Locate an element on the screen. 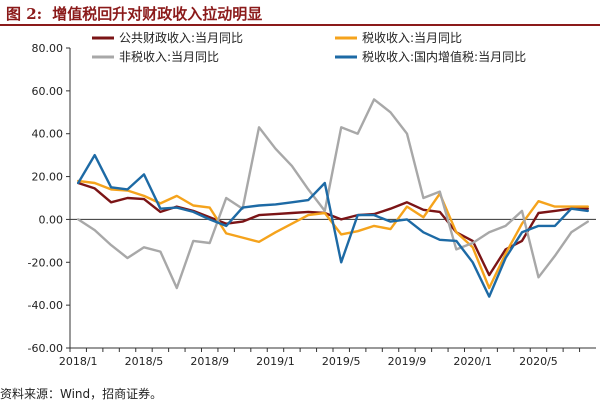 This screenshot has height=406, width=600. x-tick-label: 2020/5 is located at coordinates (538, 361).